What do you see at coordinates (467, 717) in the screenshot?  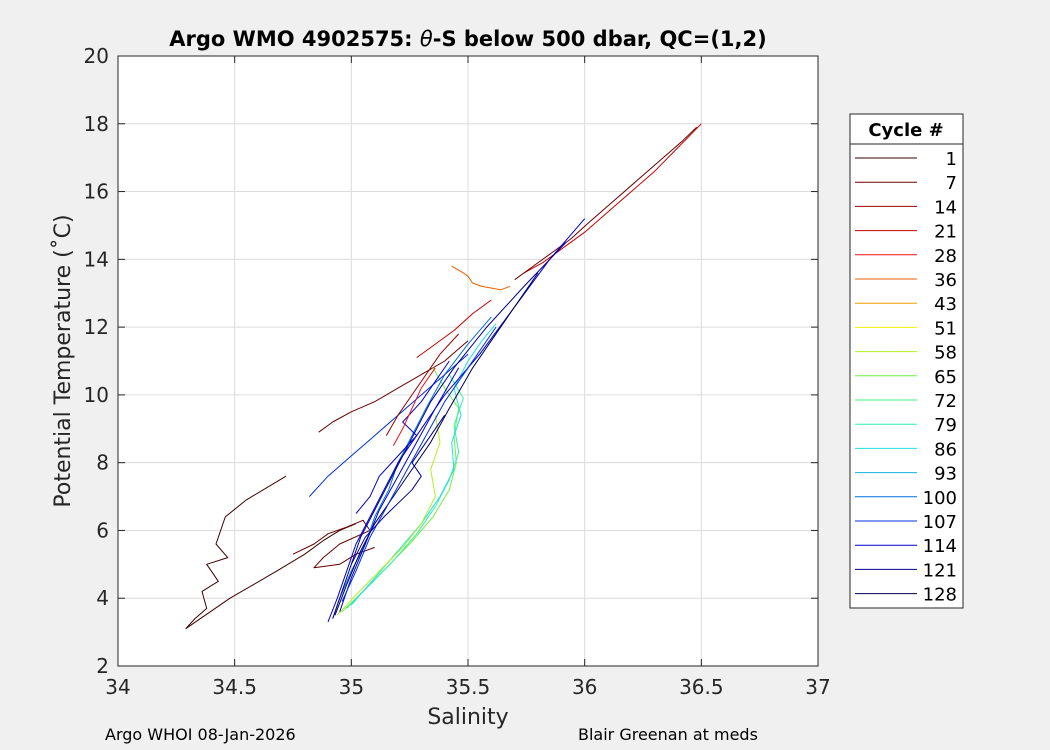 I see `x-axis-label: Salinity` at bounding box center [467, 717].